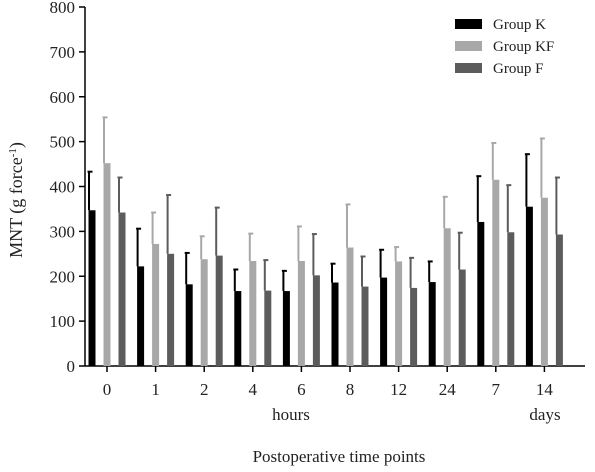  I want to click on x-tick-label: 8, so click(350, 389).